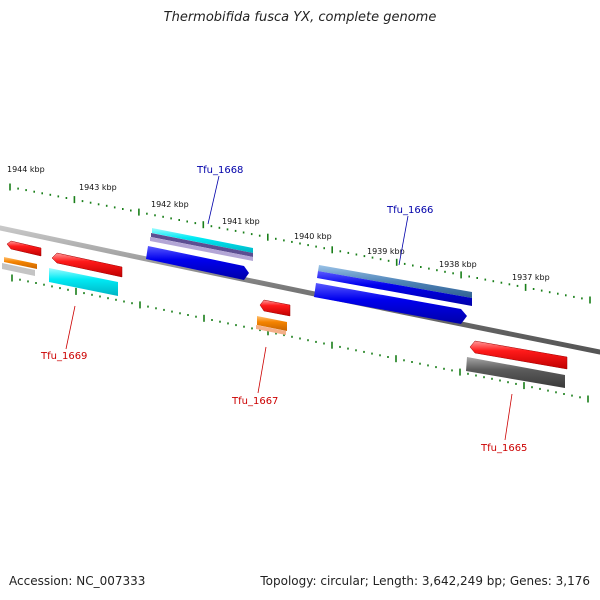  Describe the element at coordinates (409, 210) in the screenshot. I see `gene-label-tfu1666: Tfu_1666` at that location.